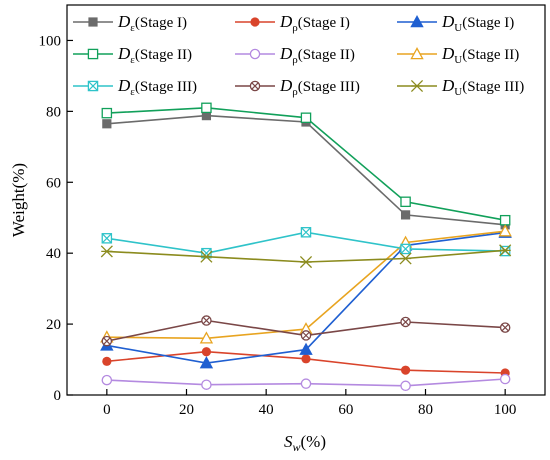 The image size is (550, 460). Describe the element at coordinates (53, 112) in the screenshot. I see `y-tick-label: 80` at that location.